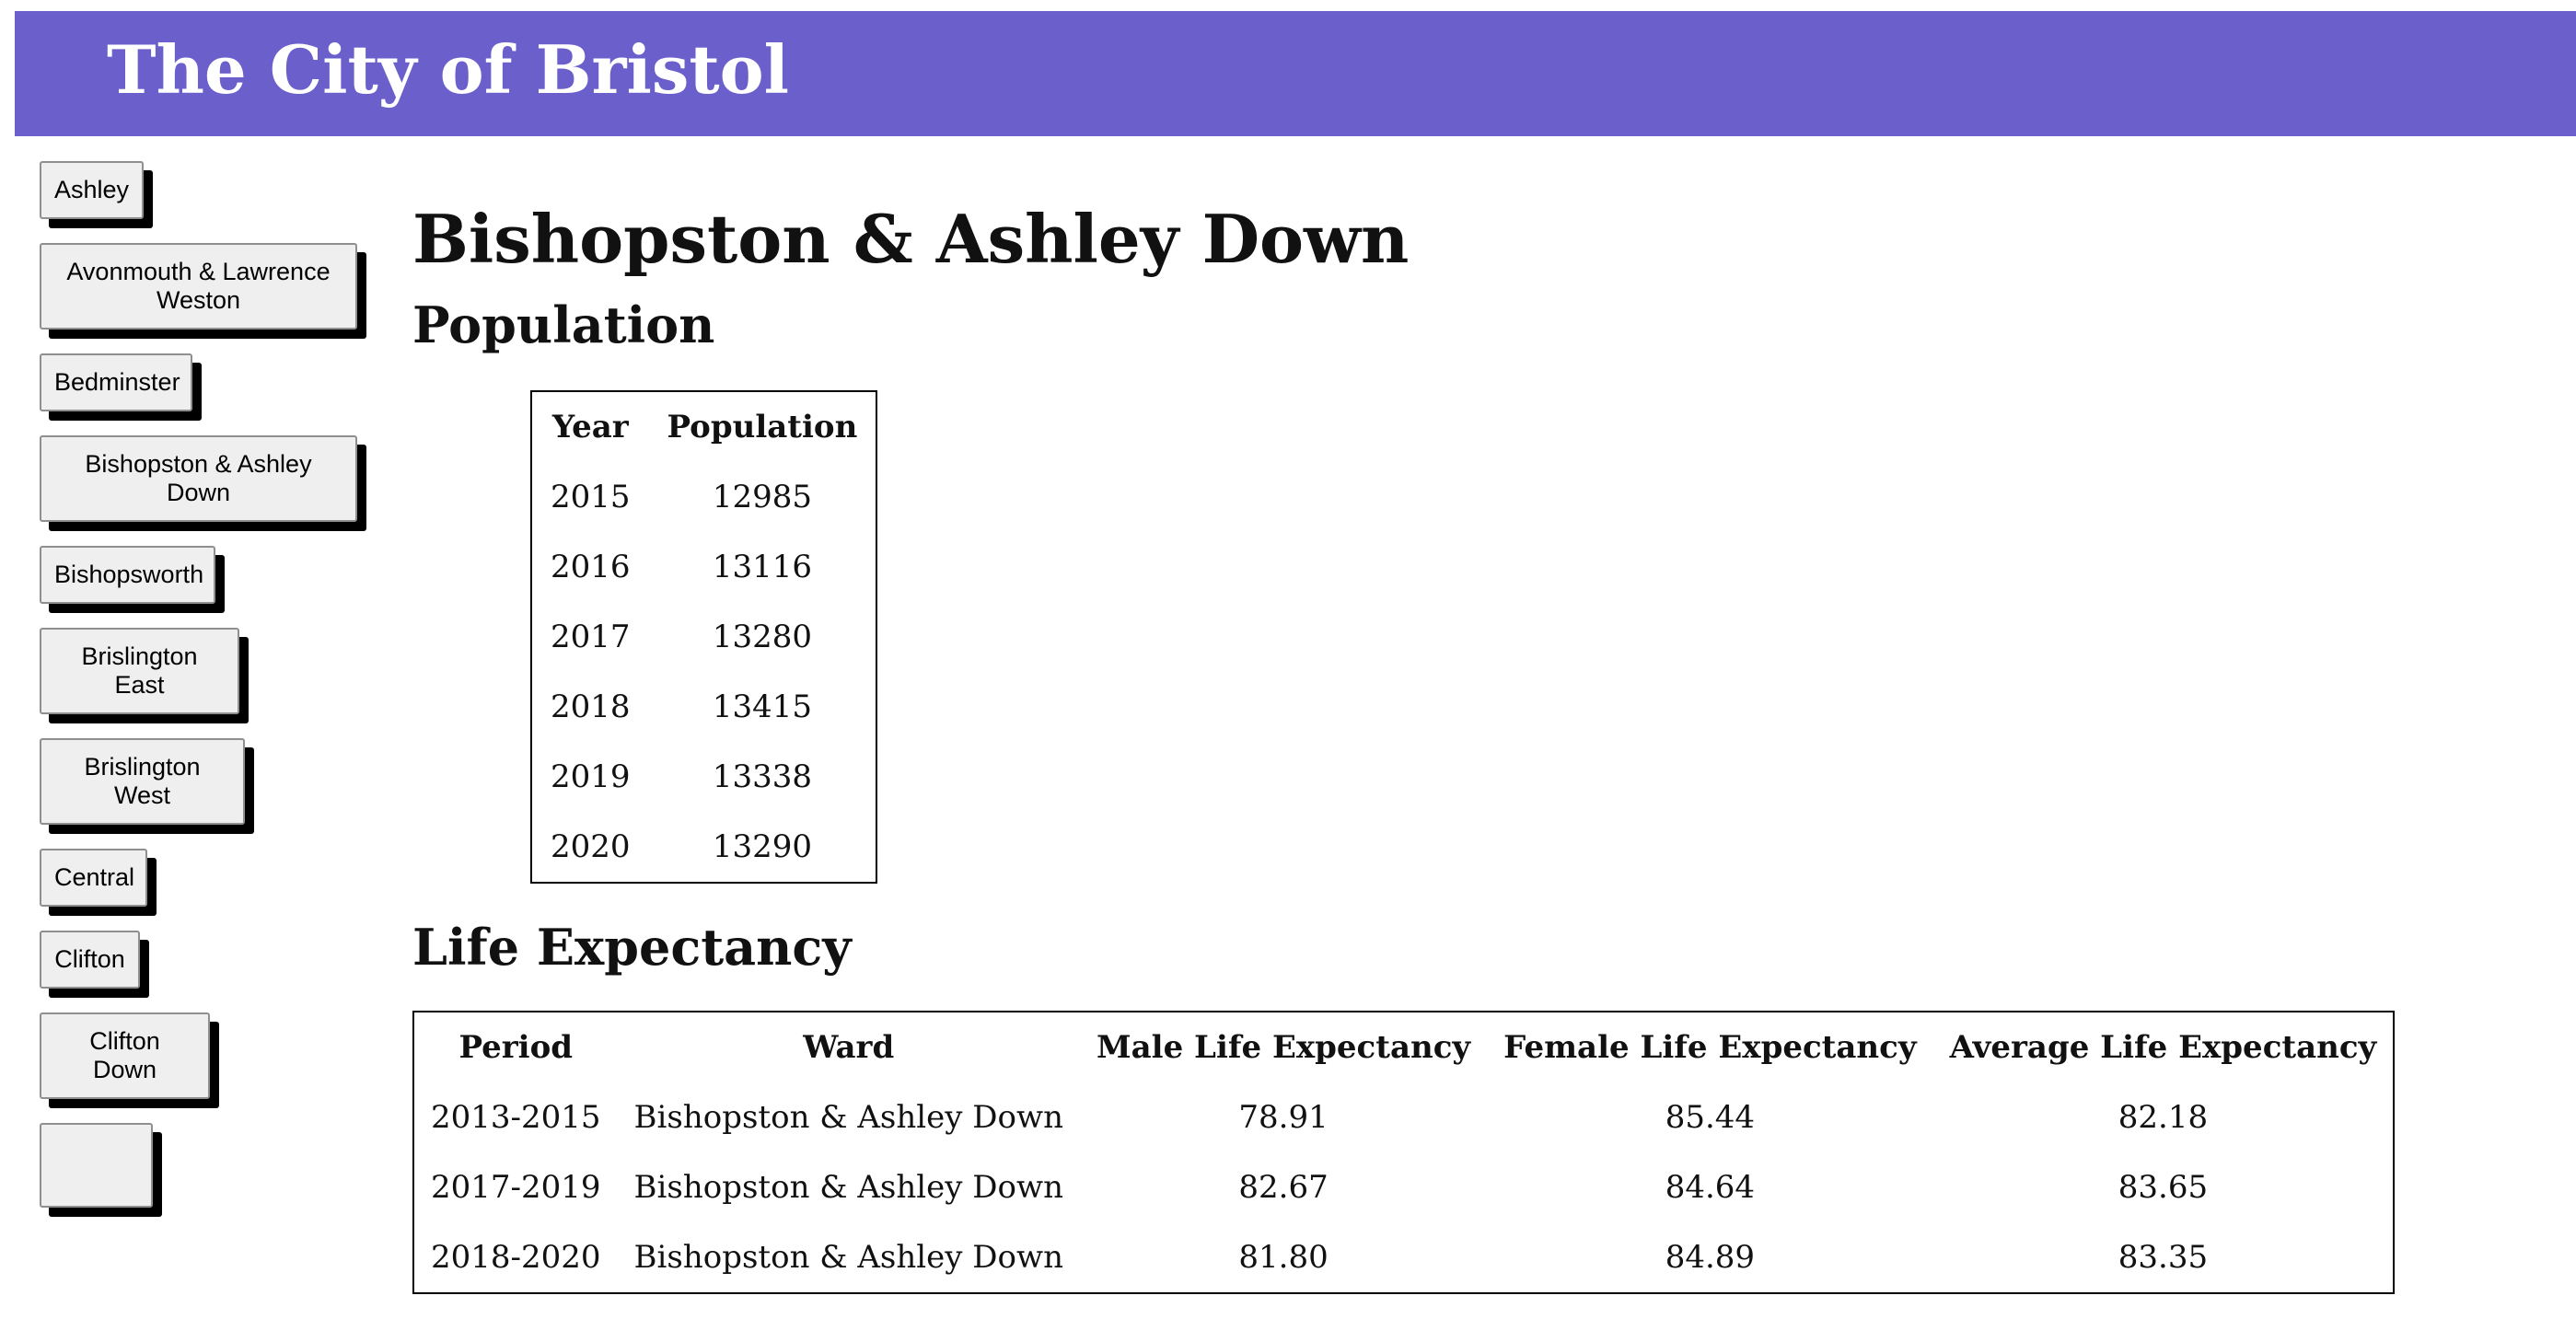  I want to click on column-header-period: Period, so click(516, 1047).